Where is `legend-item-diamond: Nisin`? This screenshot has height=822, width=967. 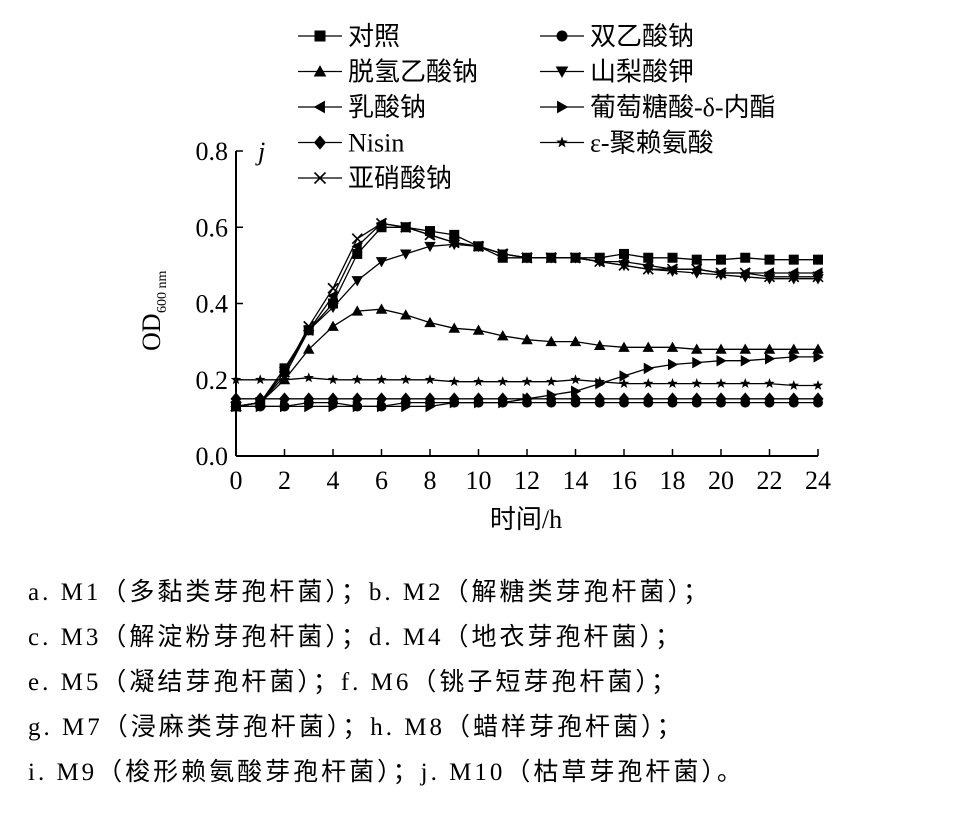 legend-item-diamond: Nisin is located at coordinates (351, 143).